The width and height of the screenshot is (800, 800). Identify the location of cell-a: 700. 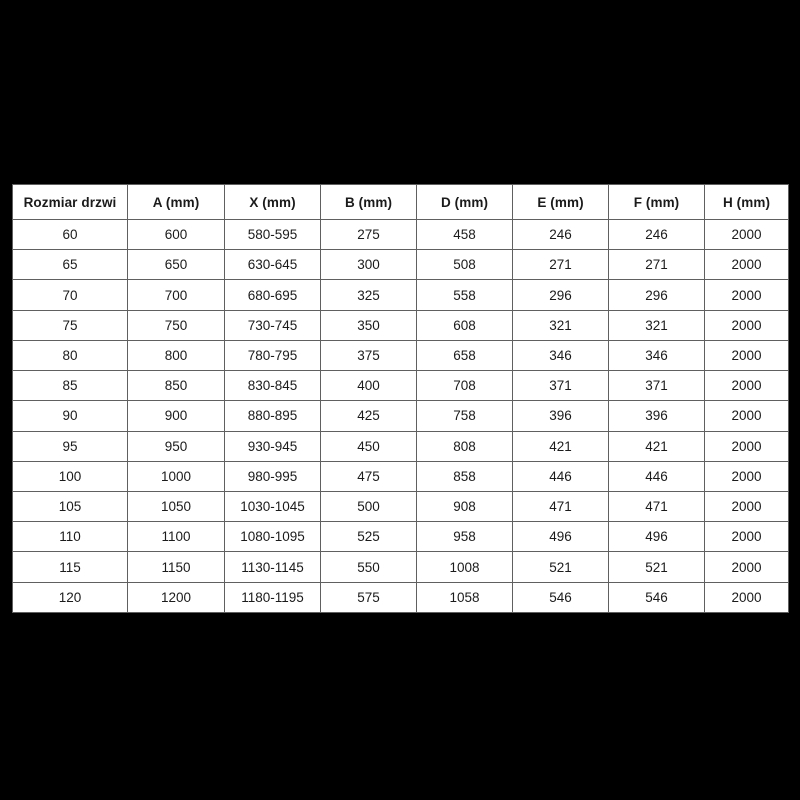
(176, 295).